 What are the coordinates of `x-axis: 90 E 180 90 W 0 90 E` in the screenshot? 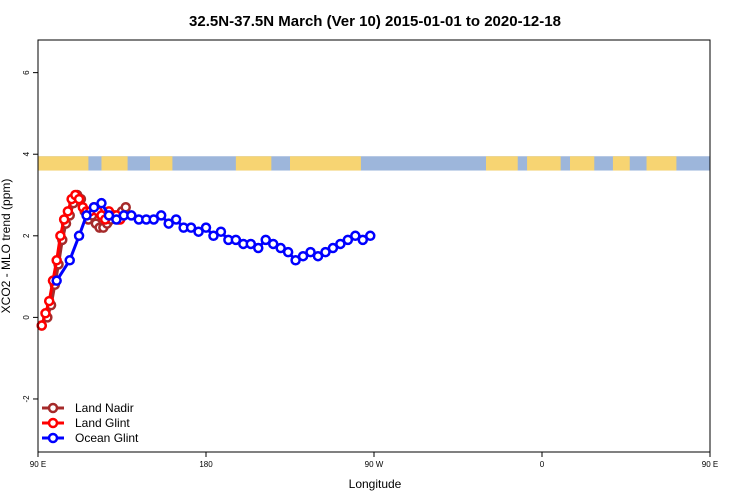 It's located at (374, 460).